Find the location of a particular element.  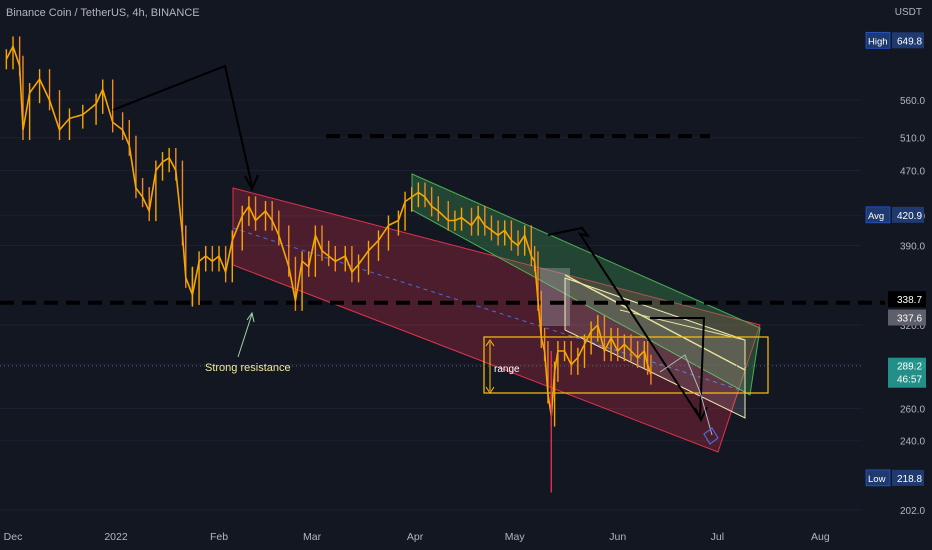

pennant-guide is located at coordinates (682, 325).